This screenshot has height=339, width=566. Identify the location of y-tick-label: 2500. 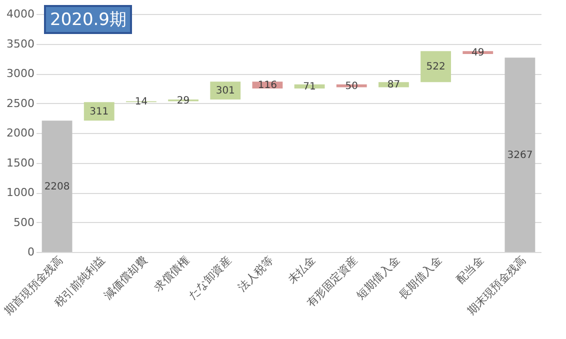
(20, 103).